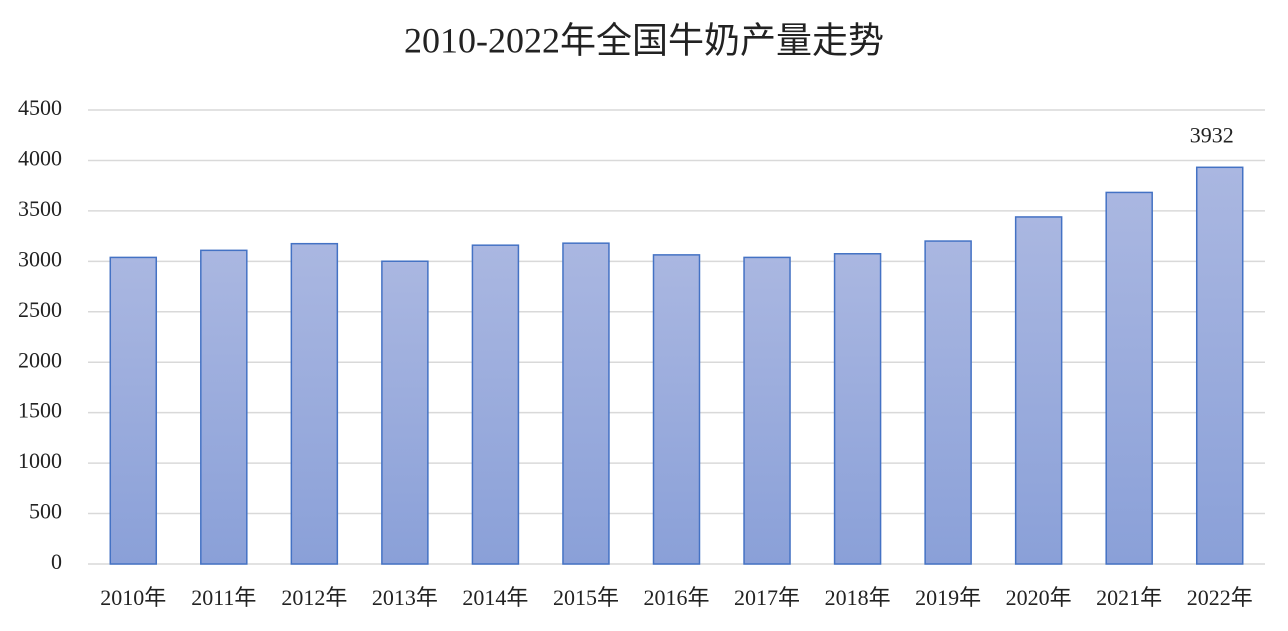 Image resolution: width=1288 pixels, height=631 pixels. Describe the element at coordinates (314, 597) in the screenshot. I see `x-tick-label: 2012年` at that location.